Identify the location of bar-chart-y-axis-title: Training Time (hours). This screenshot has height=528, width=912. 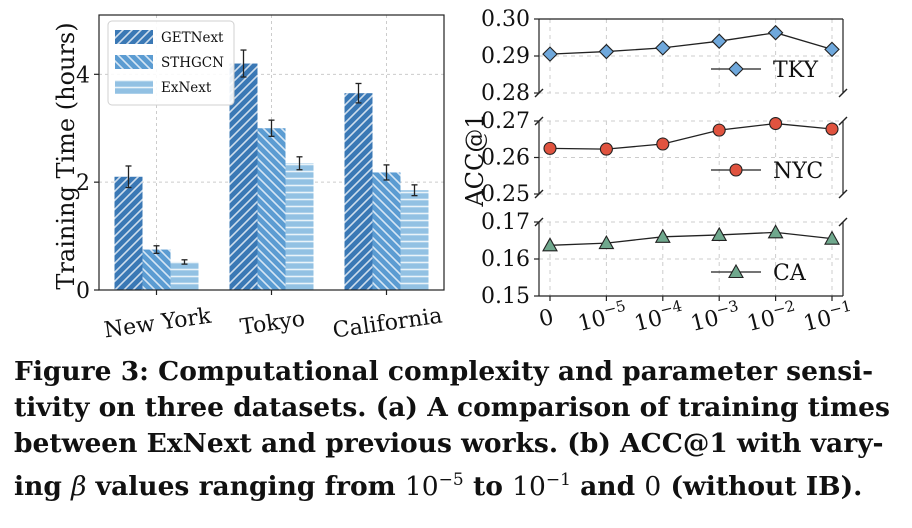
(66, 155).